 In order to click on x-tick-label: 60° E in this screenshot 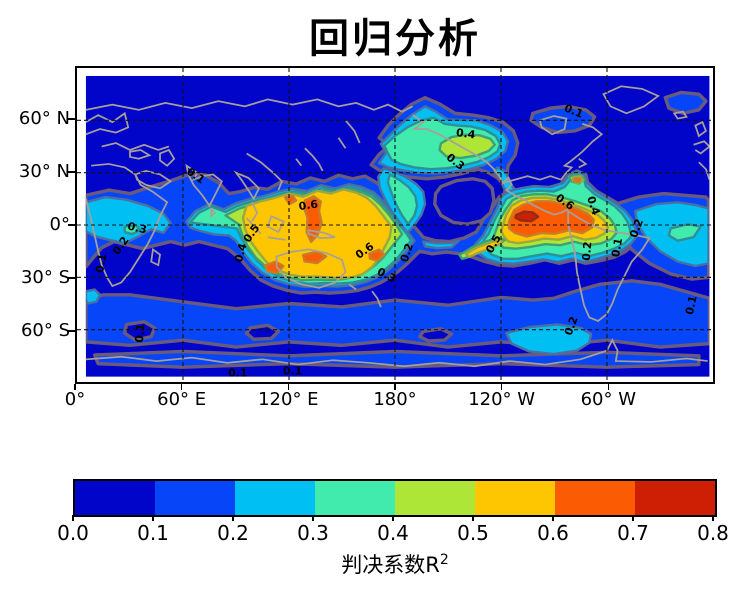, I will do `click(182, 399)`.